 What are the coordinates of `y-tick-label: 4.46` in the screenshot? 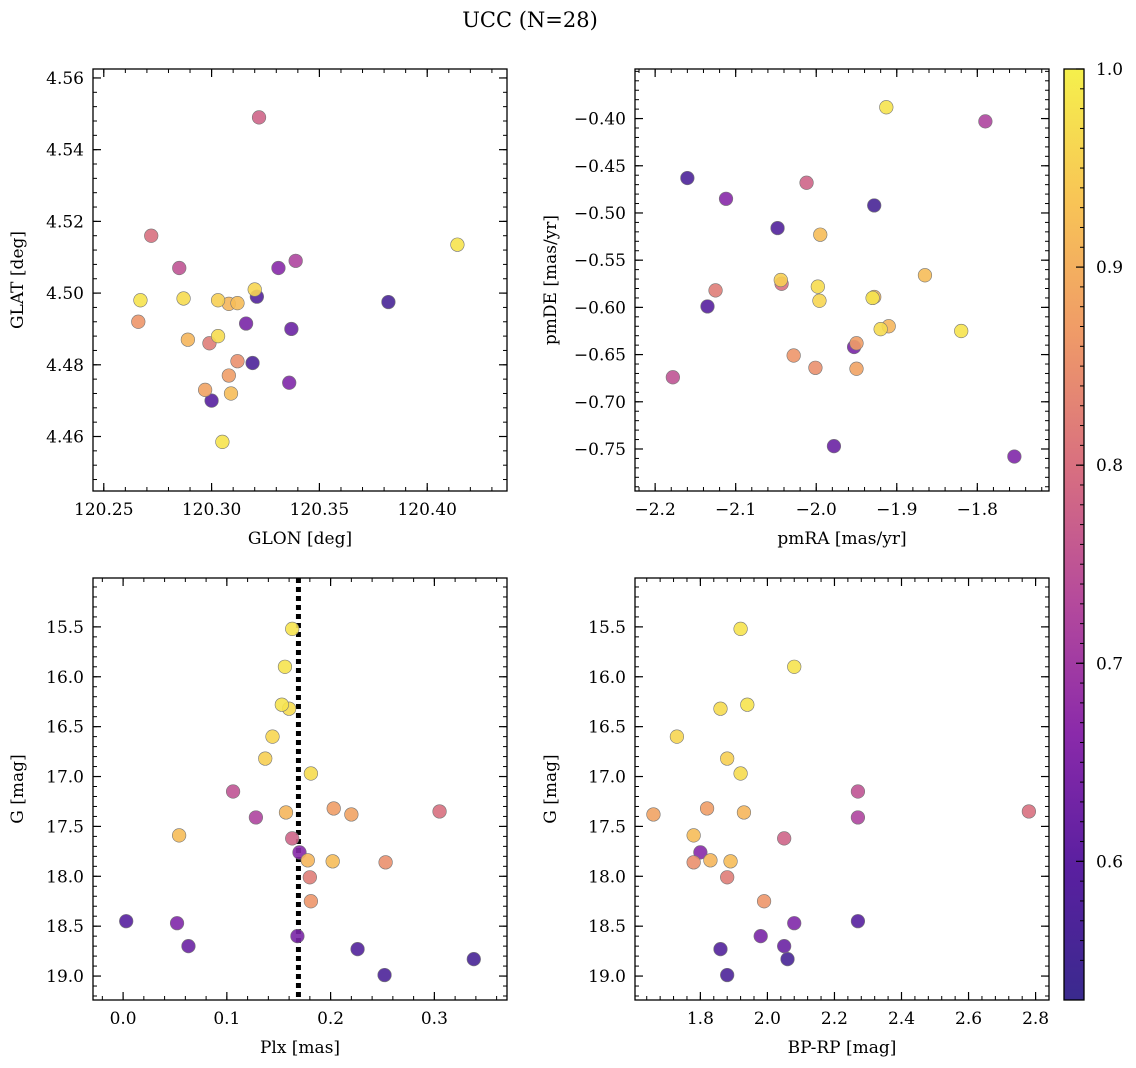 It's located at (65, 438).